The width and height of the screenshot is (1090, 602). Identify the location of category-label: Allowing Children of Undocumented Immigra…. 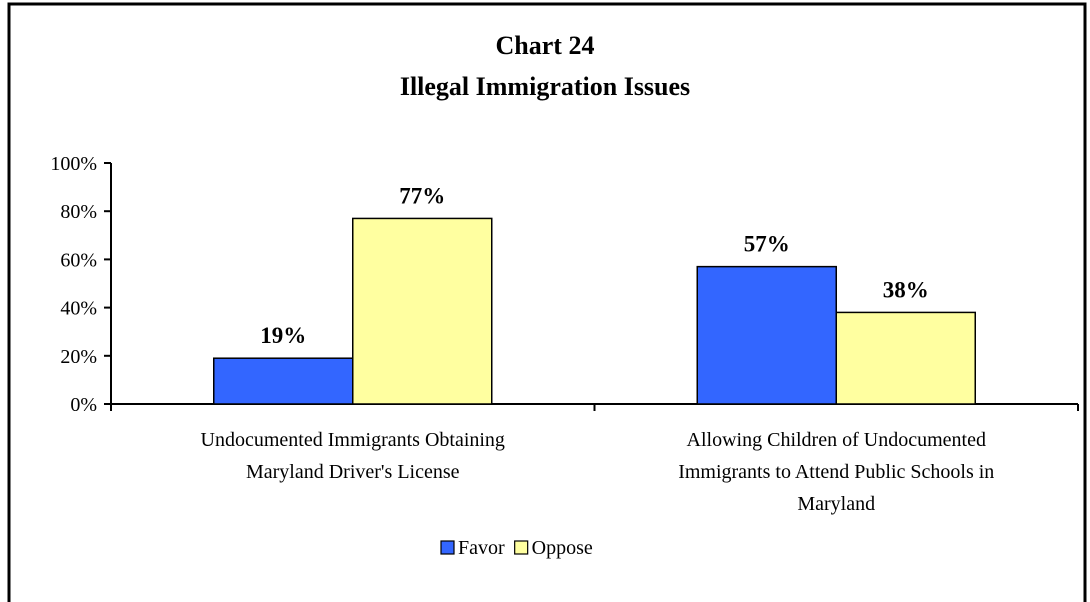
(836, 472).